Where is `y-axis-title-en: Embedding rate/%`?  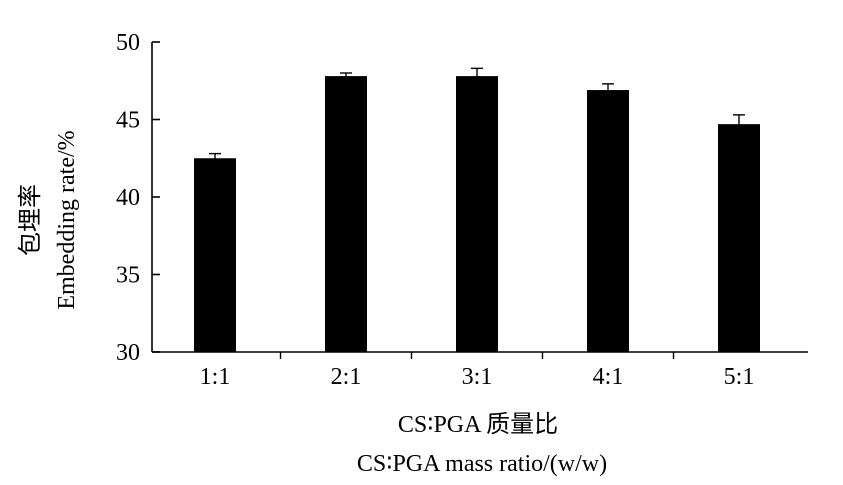 y-axis-title-en: Embedding rate/% is located at coordinates (67, 219).